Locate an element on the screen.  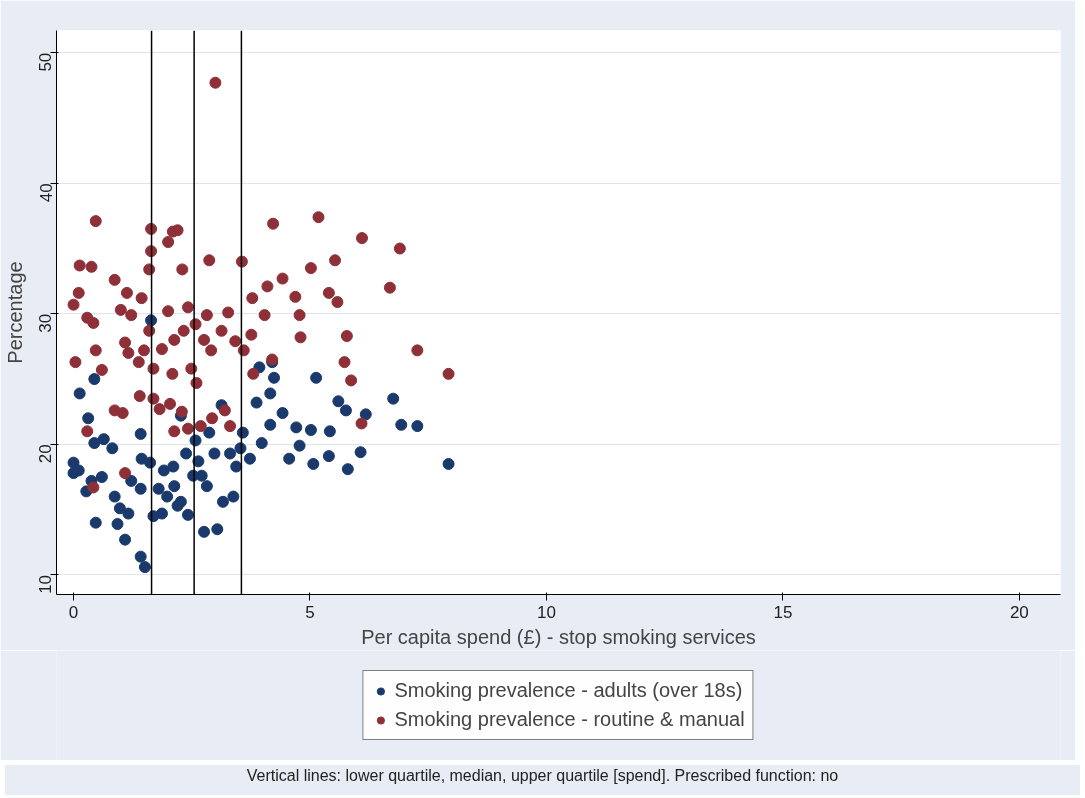
legend-label: Smoking prevalence - routine & manual is located at coordinates (569, 719).